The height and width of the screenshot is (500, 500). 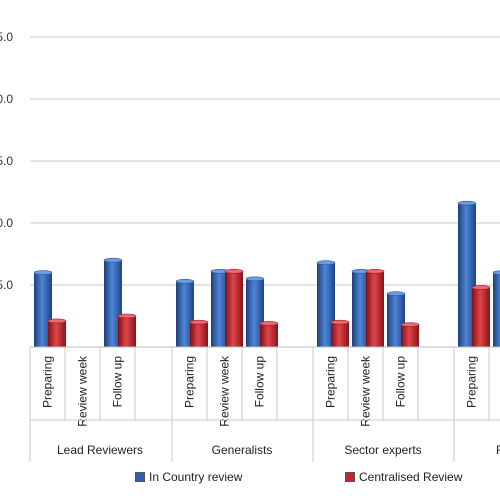 I want to click on x-group-label: Generalists, so click(x=242, y=450).